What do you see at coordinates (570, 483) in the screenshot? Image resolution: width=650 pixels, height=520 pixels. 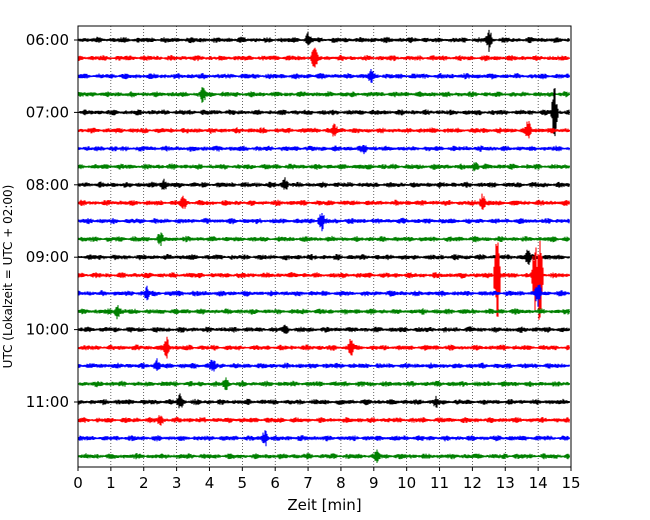 I see `x-tick-label: 15` at bounding box center [570, 483].